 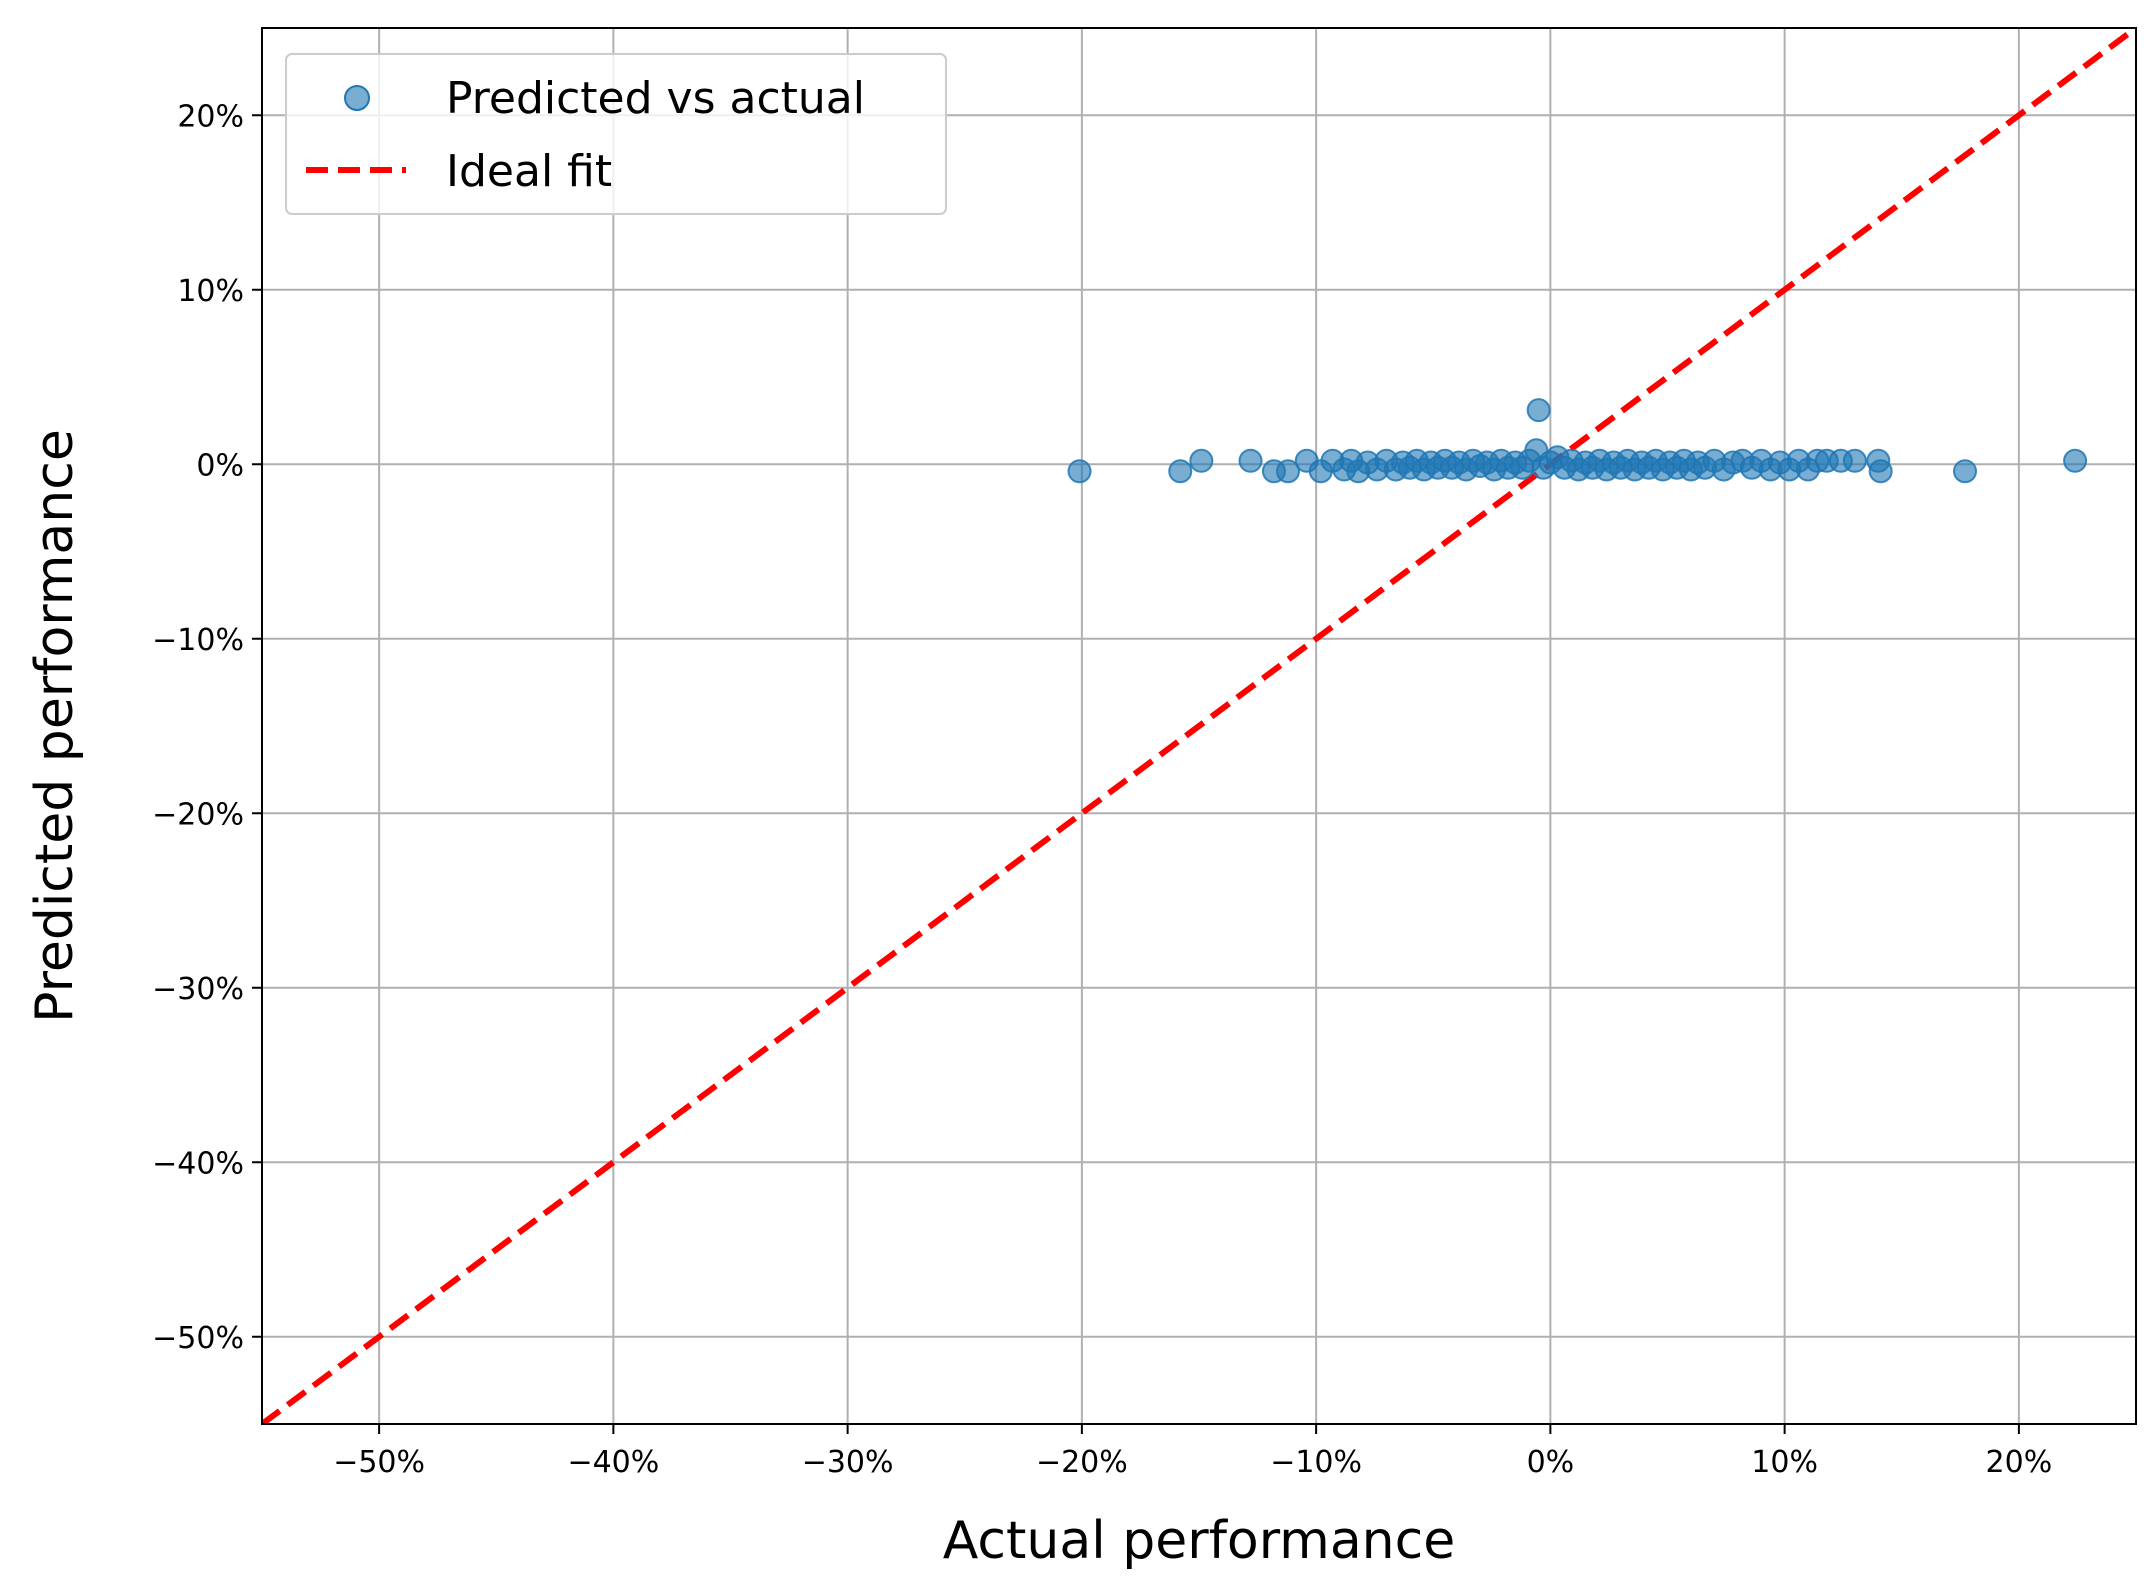 I want to click on legend: Predicted vs actual Ideal fit, so click(x=616, y=134).